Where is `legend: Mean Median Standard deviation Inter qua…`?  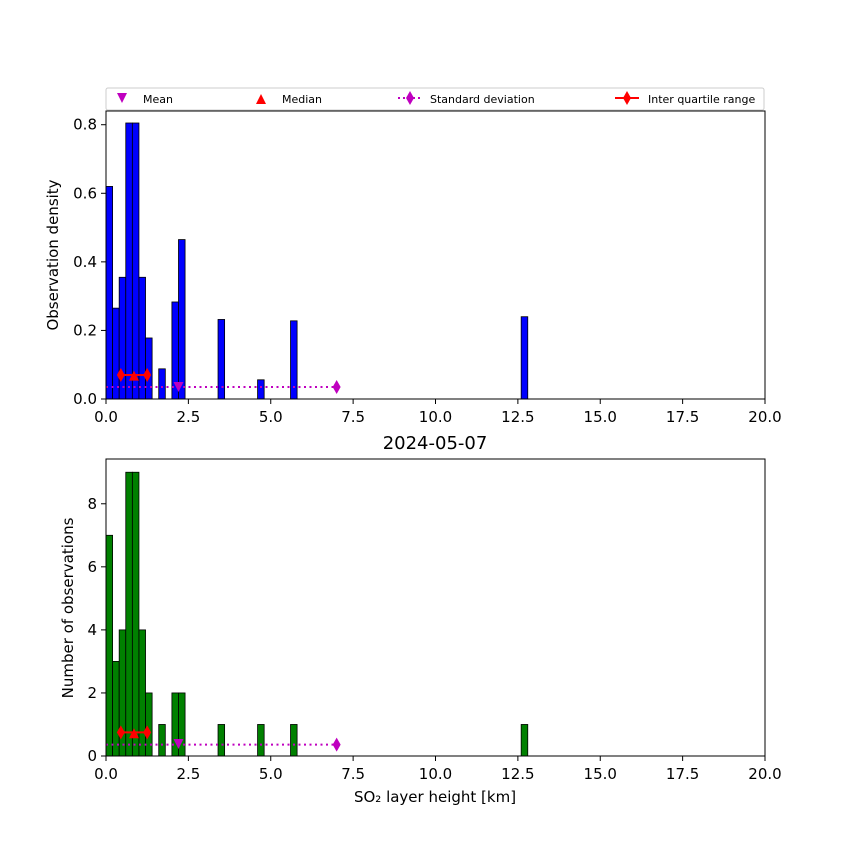 legend: Mean Median Standard deviation Inter qua… is located at coordinates (435, 99).